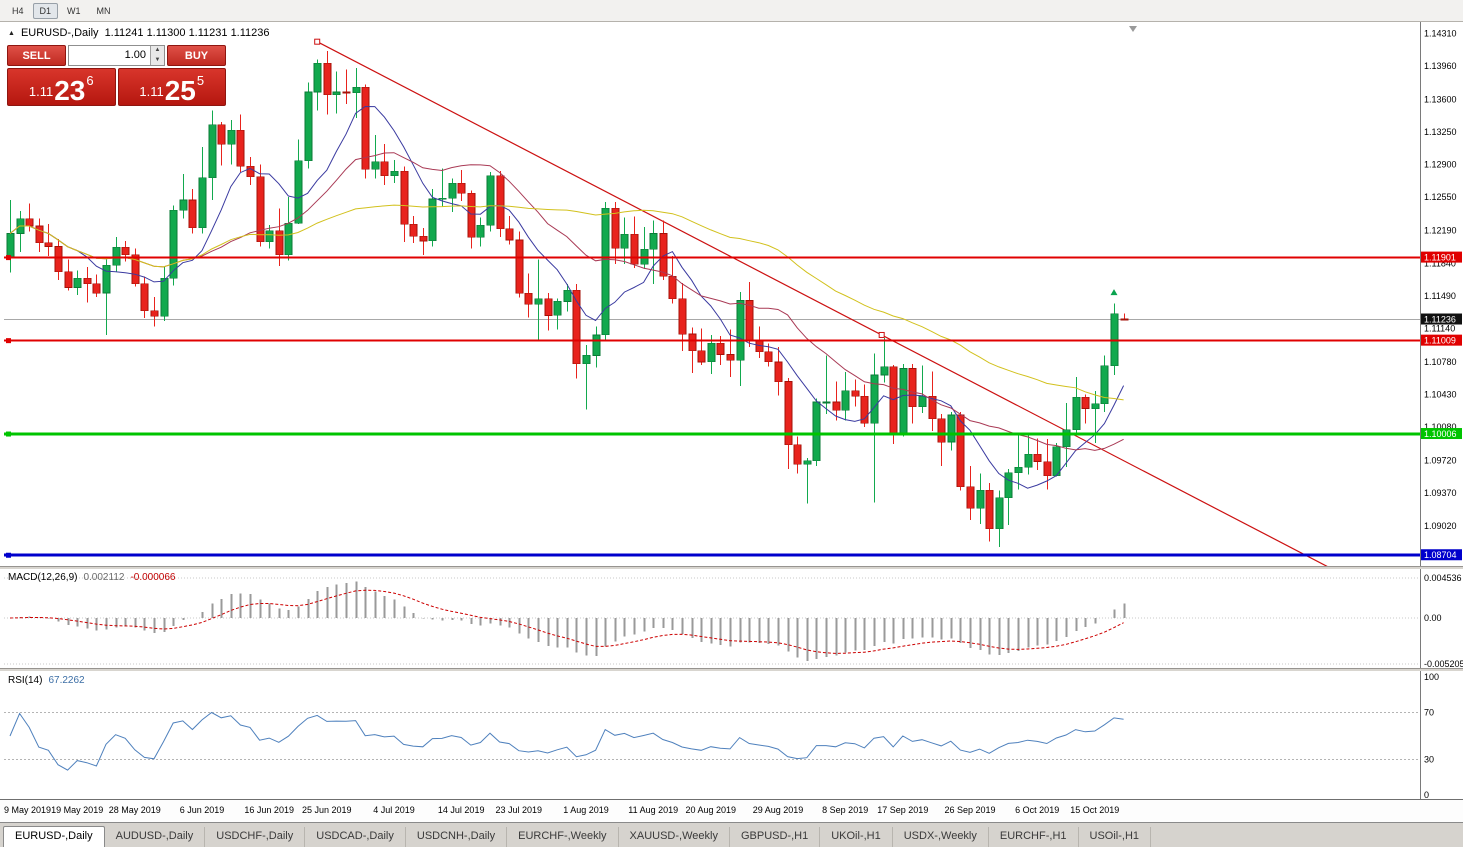 This screenshot has height=847, width=1463. I want to click on svg-text: 1.11490, so click(1440, 296).